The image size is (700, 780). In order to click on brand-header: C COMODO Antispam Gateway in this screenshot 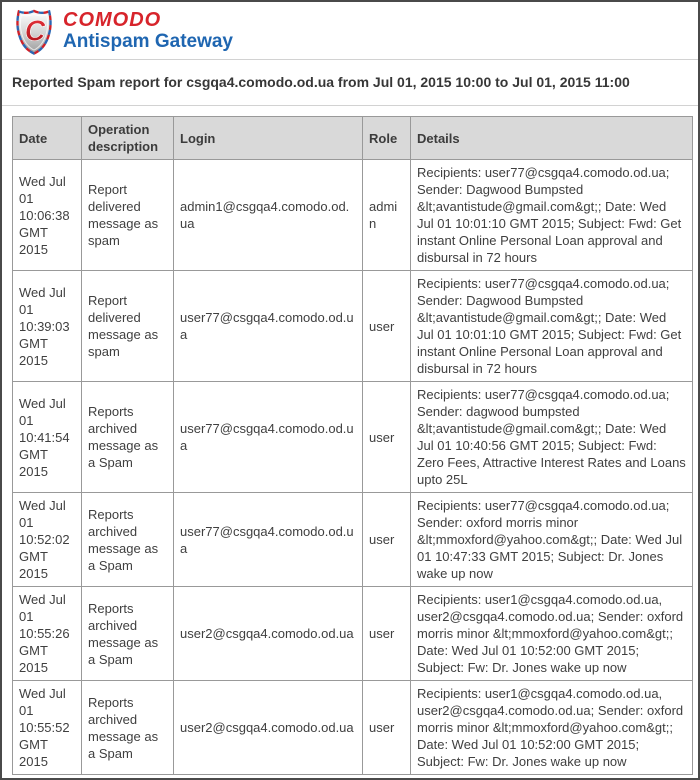, I will do `click(350, 30)`.